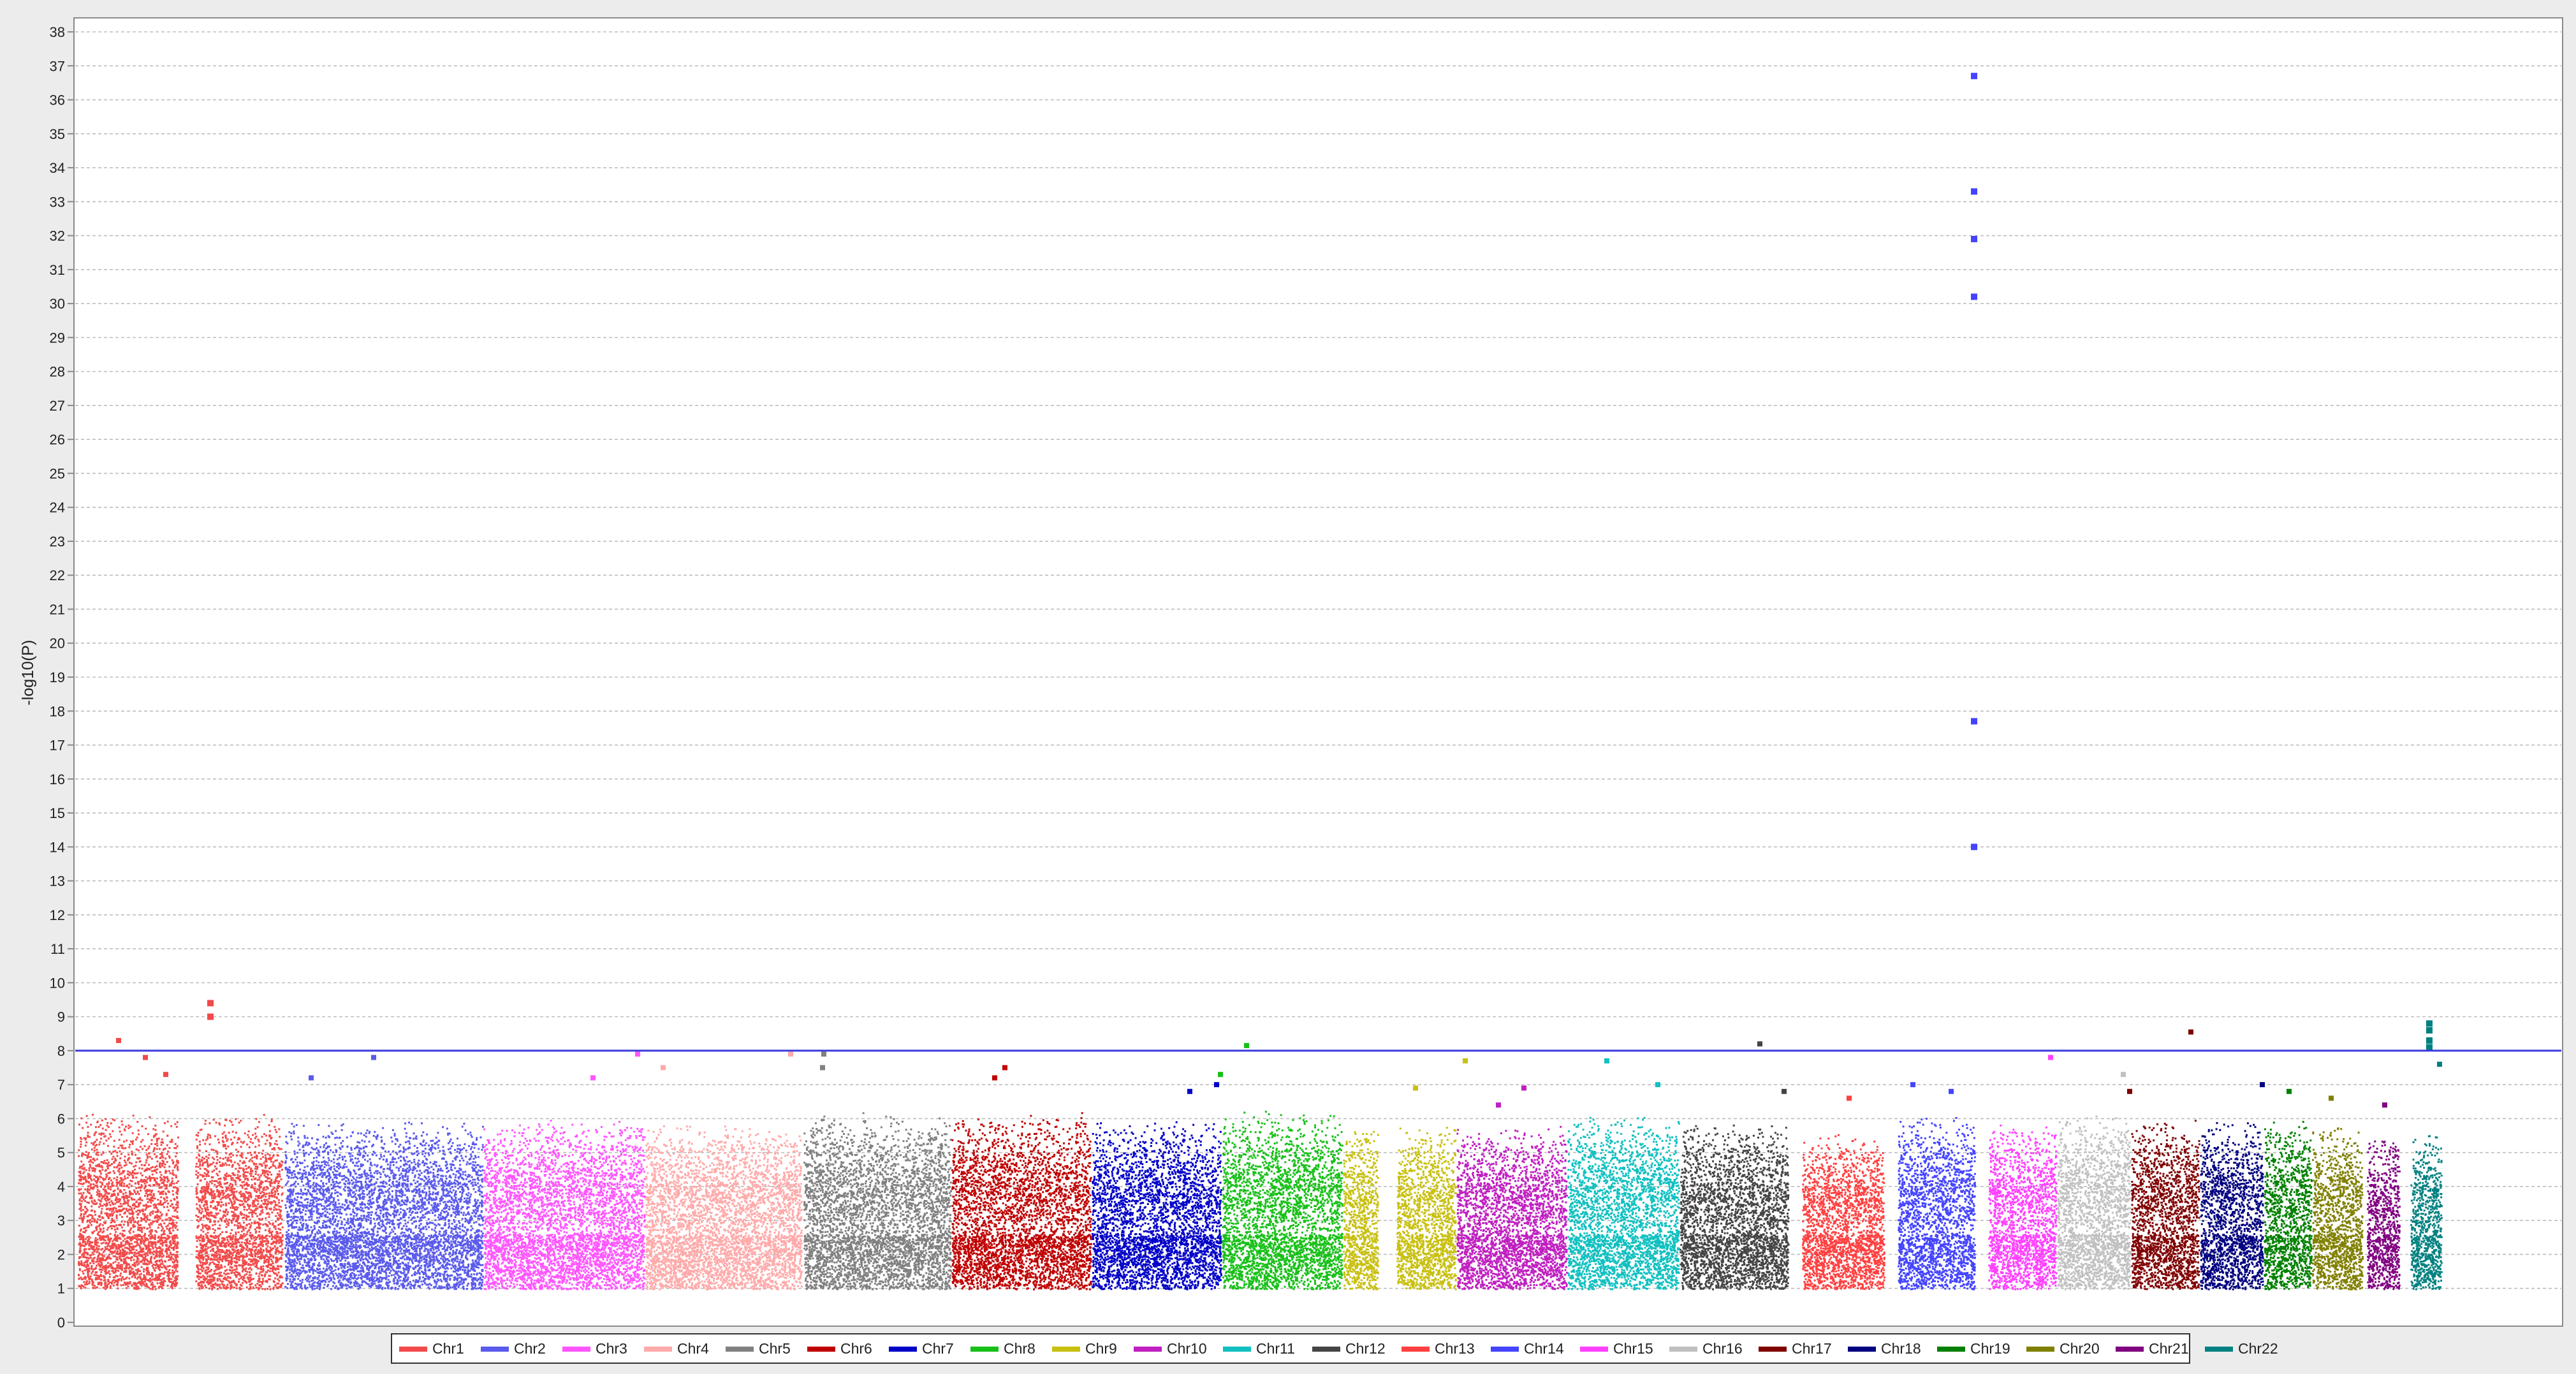 The image size is (2576, 1374). I want to click on legend-box, so click(1290, 1348).